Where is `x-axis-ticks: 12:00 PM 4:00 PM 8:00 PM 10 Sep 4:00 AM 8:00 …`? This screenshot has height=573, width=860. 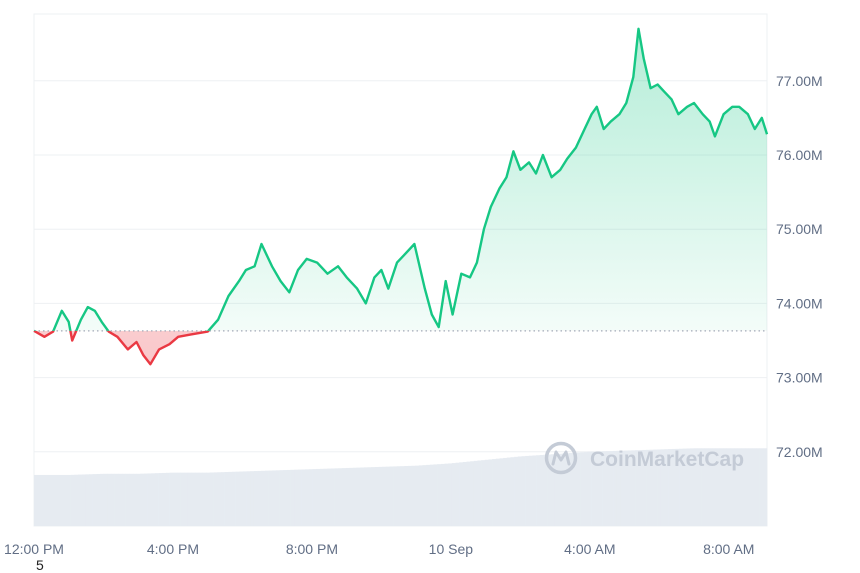 x-axis-ticks: 12:00 PM 4:00 PM 8:00 PM 10 Sep 4:00 AM 8:00 … is located at coordinates (379, 549).